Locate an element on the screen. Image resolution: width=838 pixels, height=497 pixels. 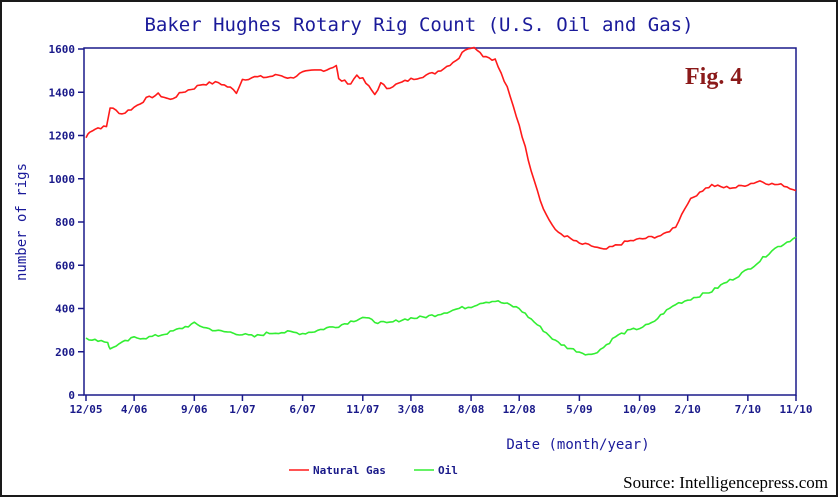
x-tick-label: 5/09 is located at coordinates (579, 409).